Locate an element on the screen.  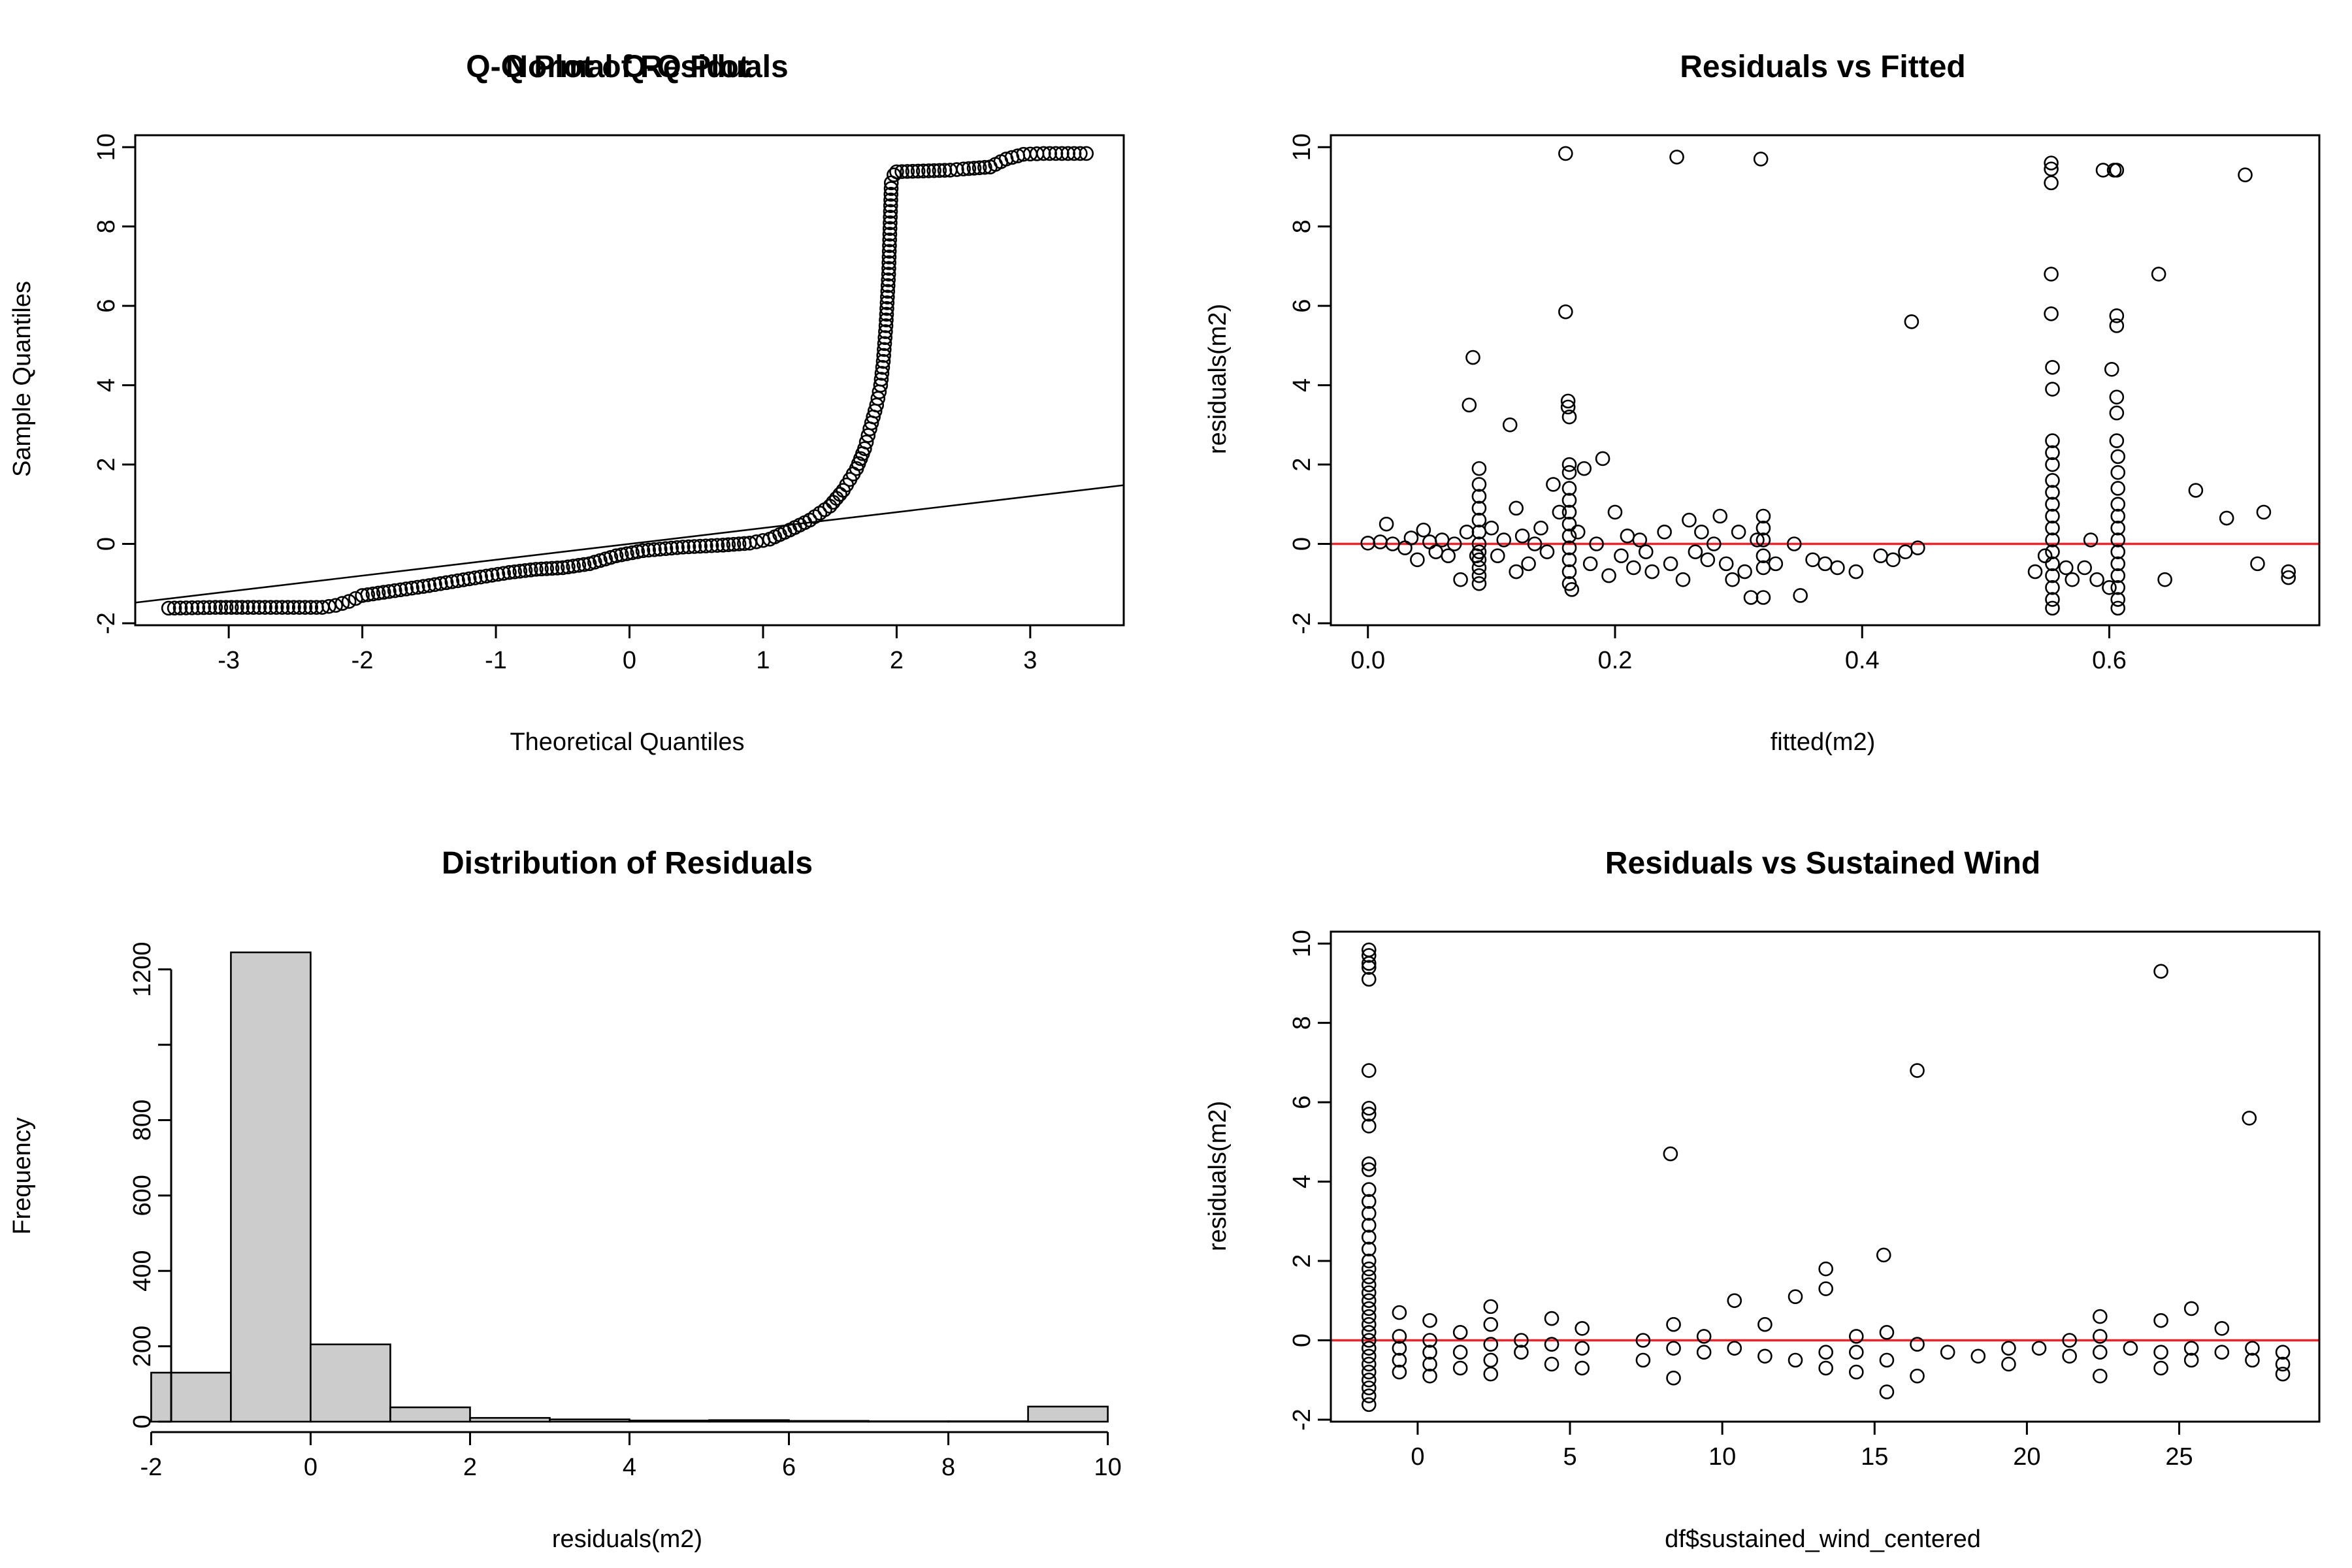
fitted-ylabel: residuals(m2) is located at coordinates (1218, 379).